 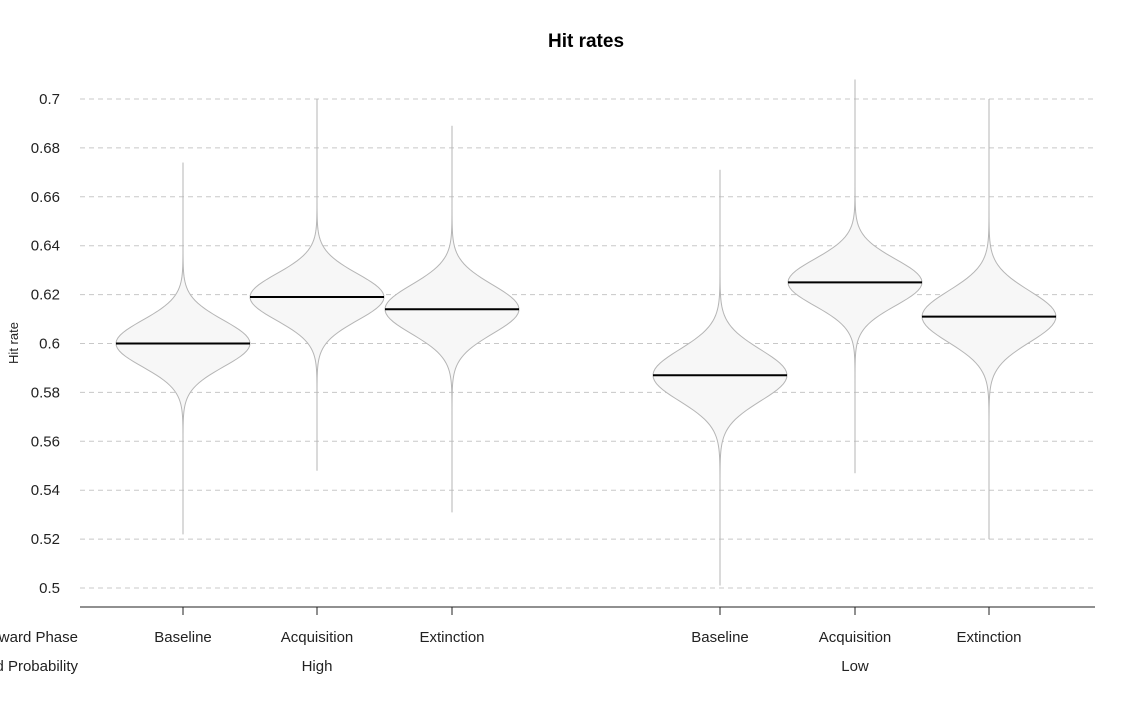 I want to click on group-label: High, so click(x=317, y=666).